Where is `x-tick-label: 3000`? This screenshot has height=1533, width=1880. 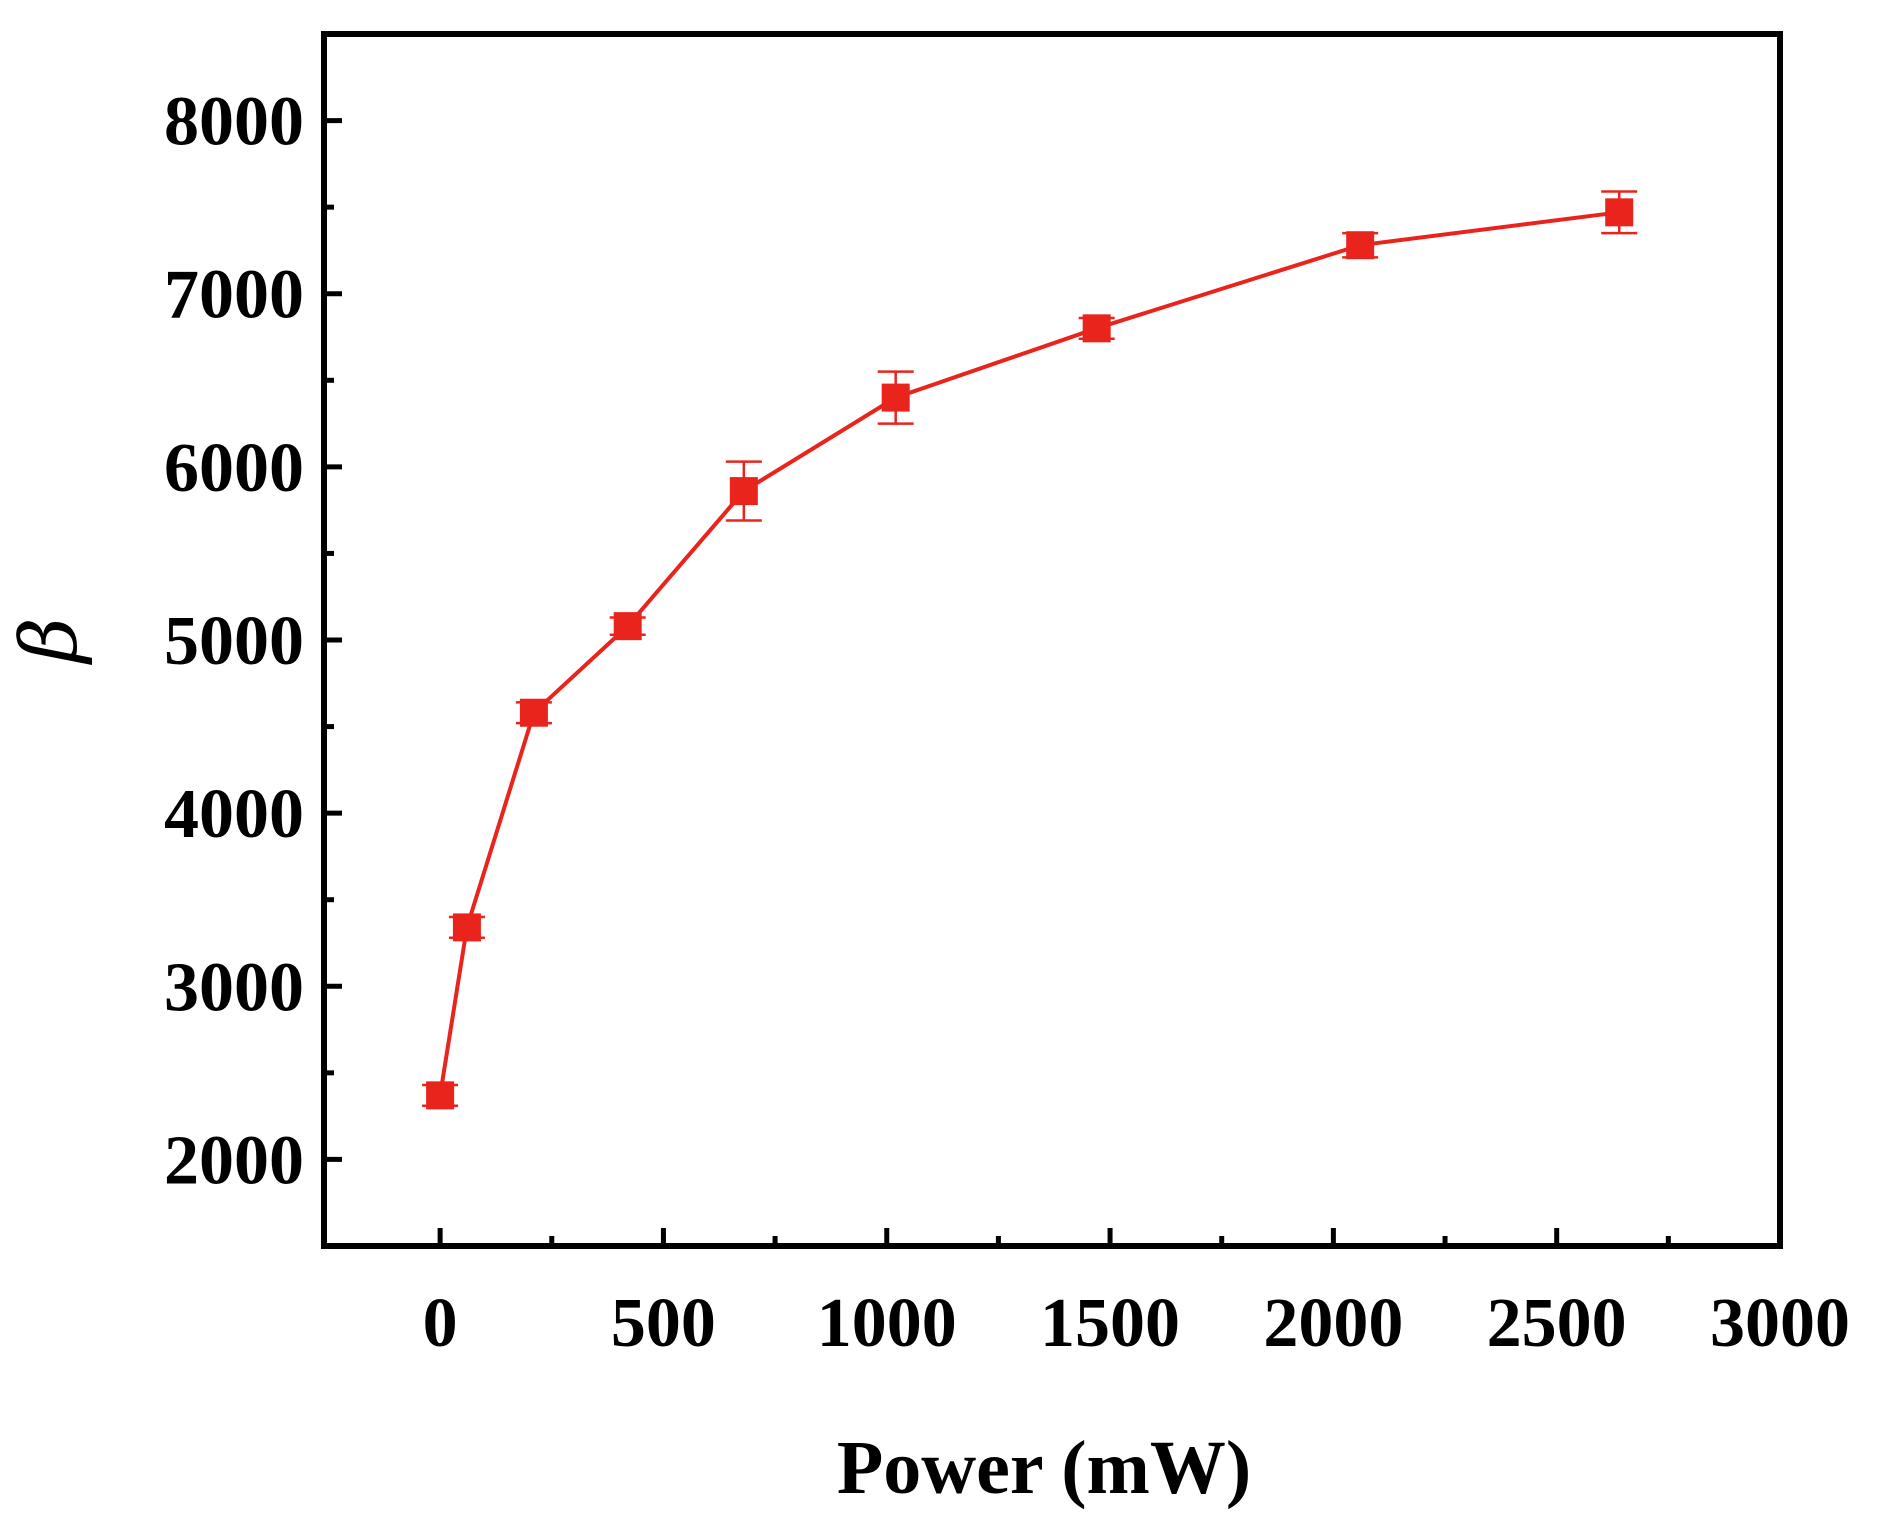 x-tick-label: 3000 is located at coordinates (1780, 1323).